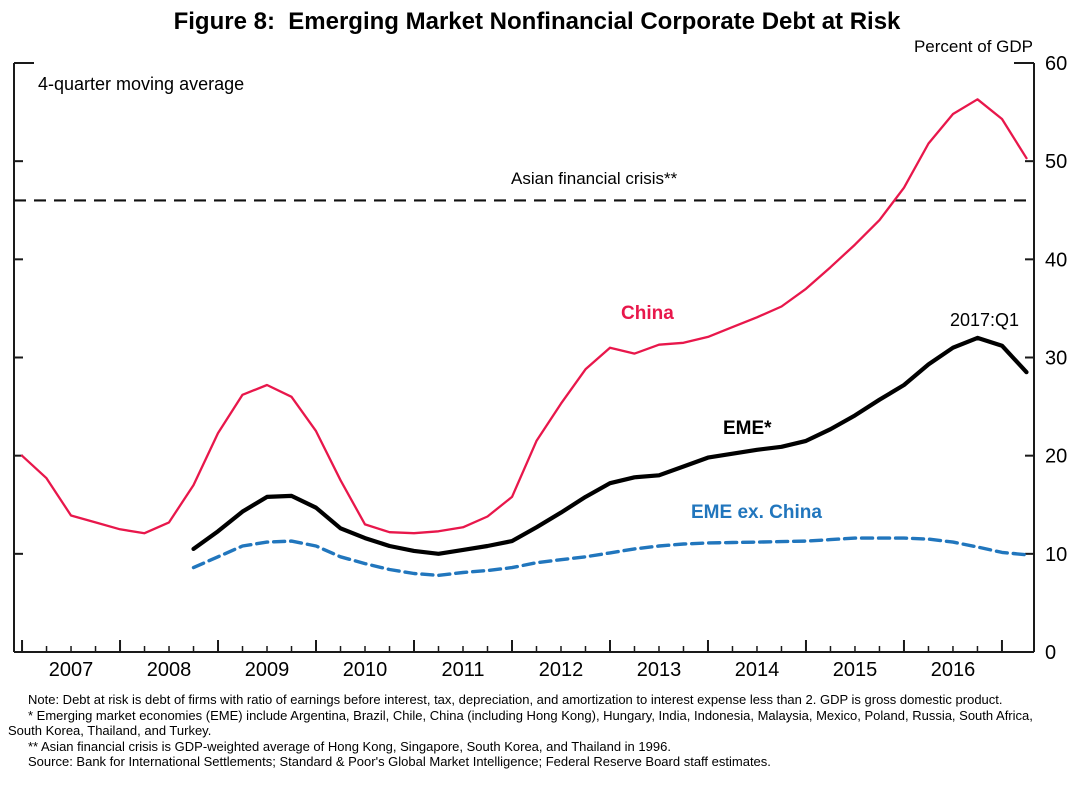  I want to click on x-tick-label: 2013, so click(659, 670).